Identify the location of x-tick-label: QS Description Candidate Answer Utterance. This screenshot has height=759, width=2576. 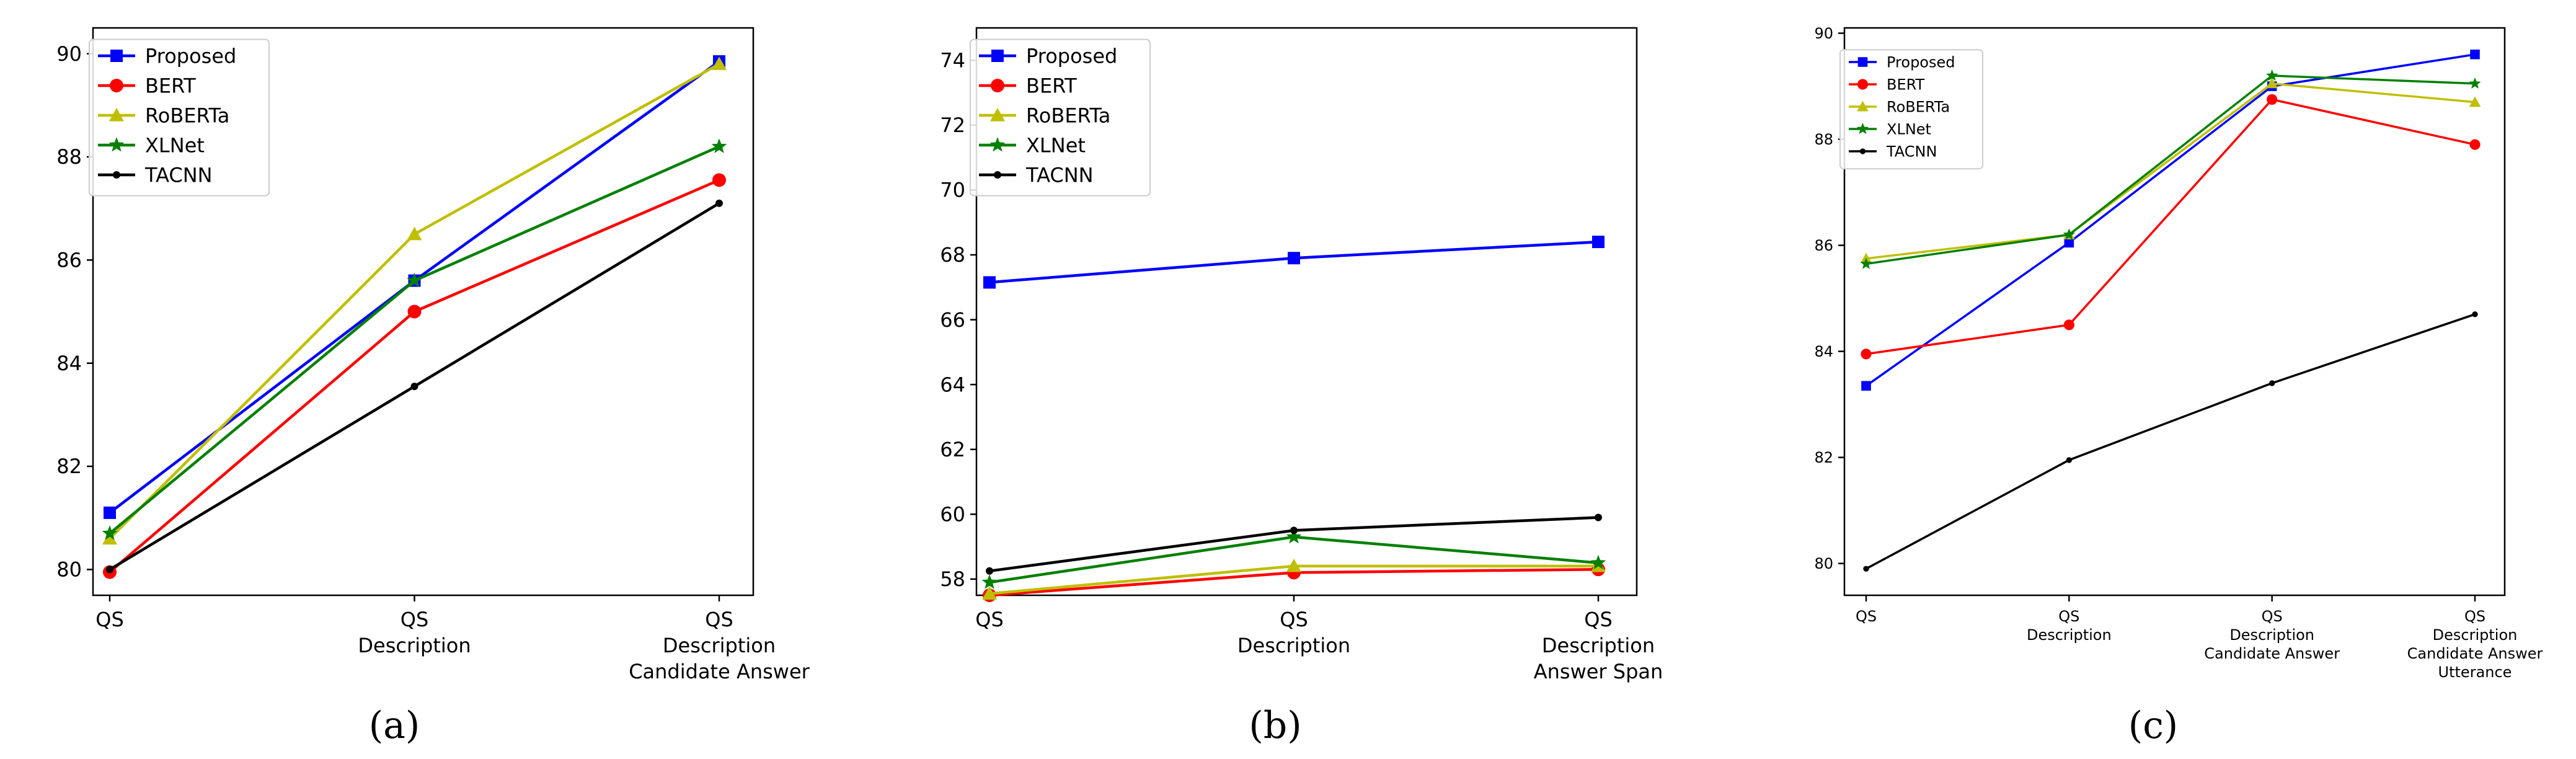
(2475, 644).